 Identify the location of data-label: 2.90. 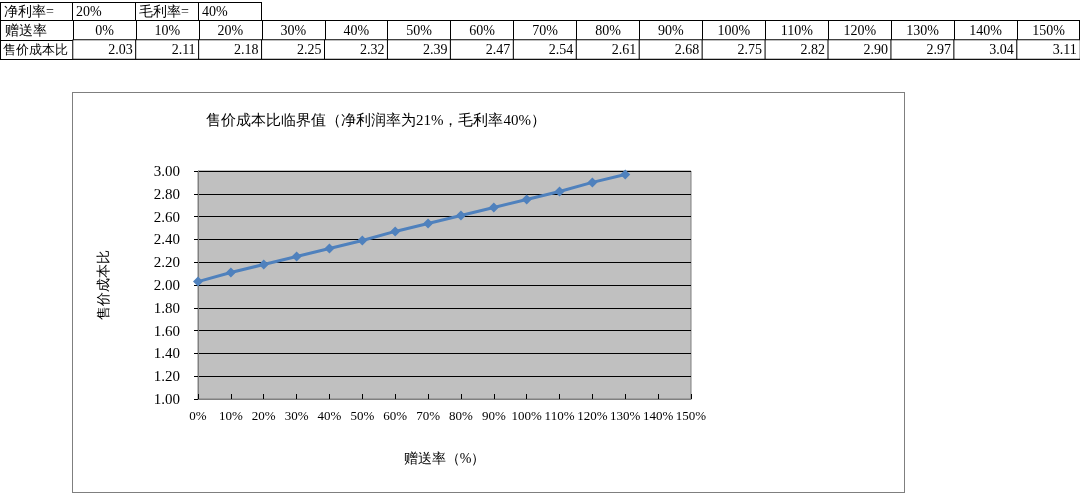
(875, 49).